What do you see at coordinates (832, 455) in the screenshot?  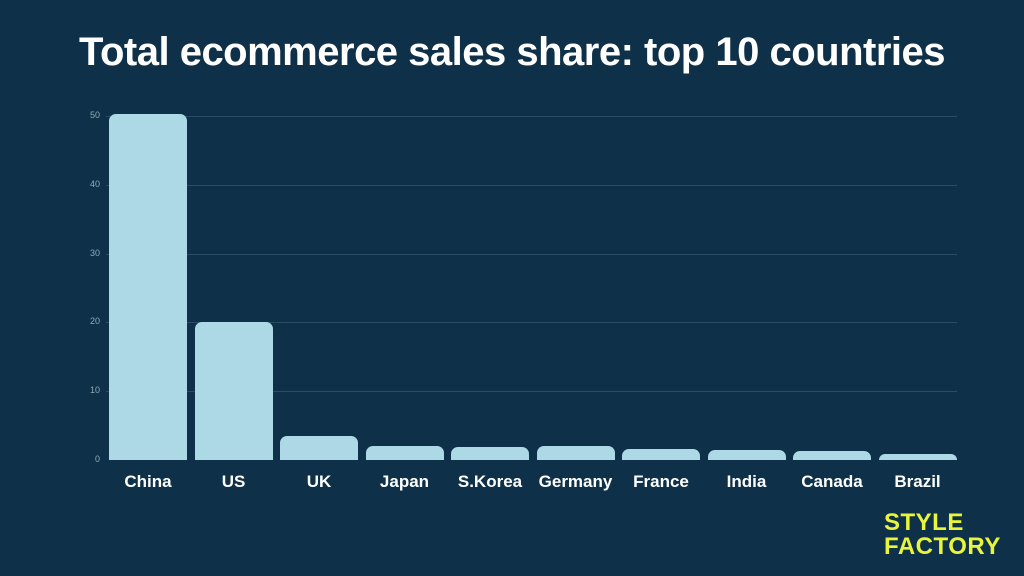 I see `bar-canada` at bounding box center [832, 455].